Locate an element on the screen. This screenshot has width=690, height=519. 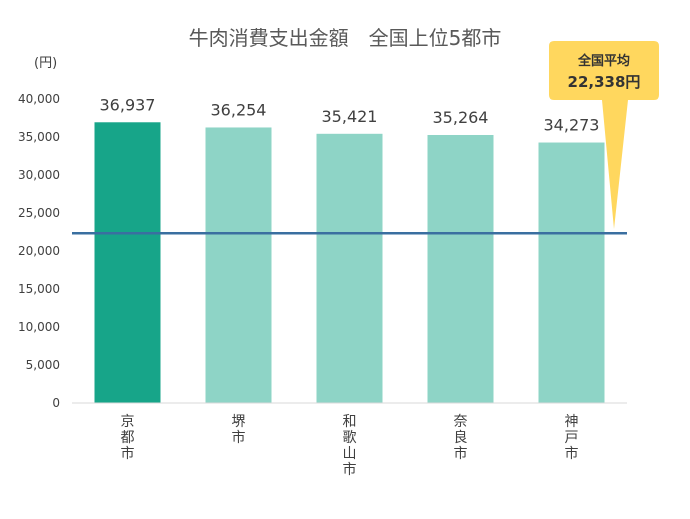
y-tick-label: 10,000 is located at coordinates (39, 327).